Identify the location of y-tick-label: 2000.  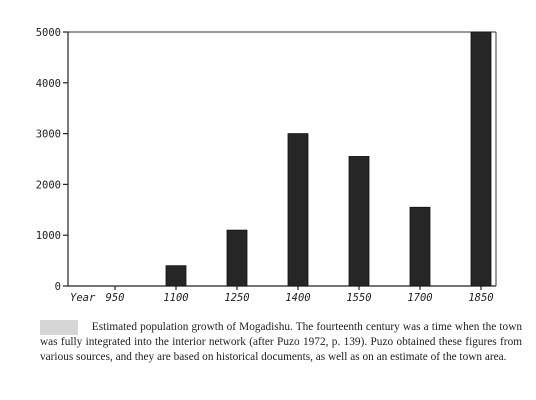
(48, 185).